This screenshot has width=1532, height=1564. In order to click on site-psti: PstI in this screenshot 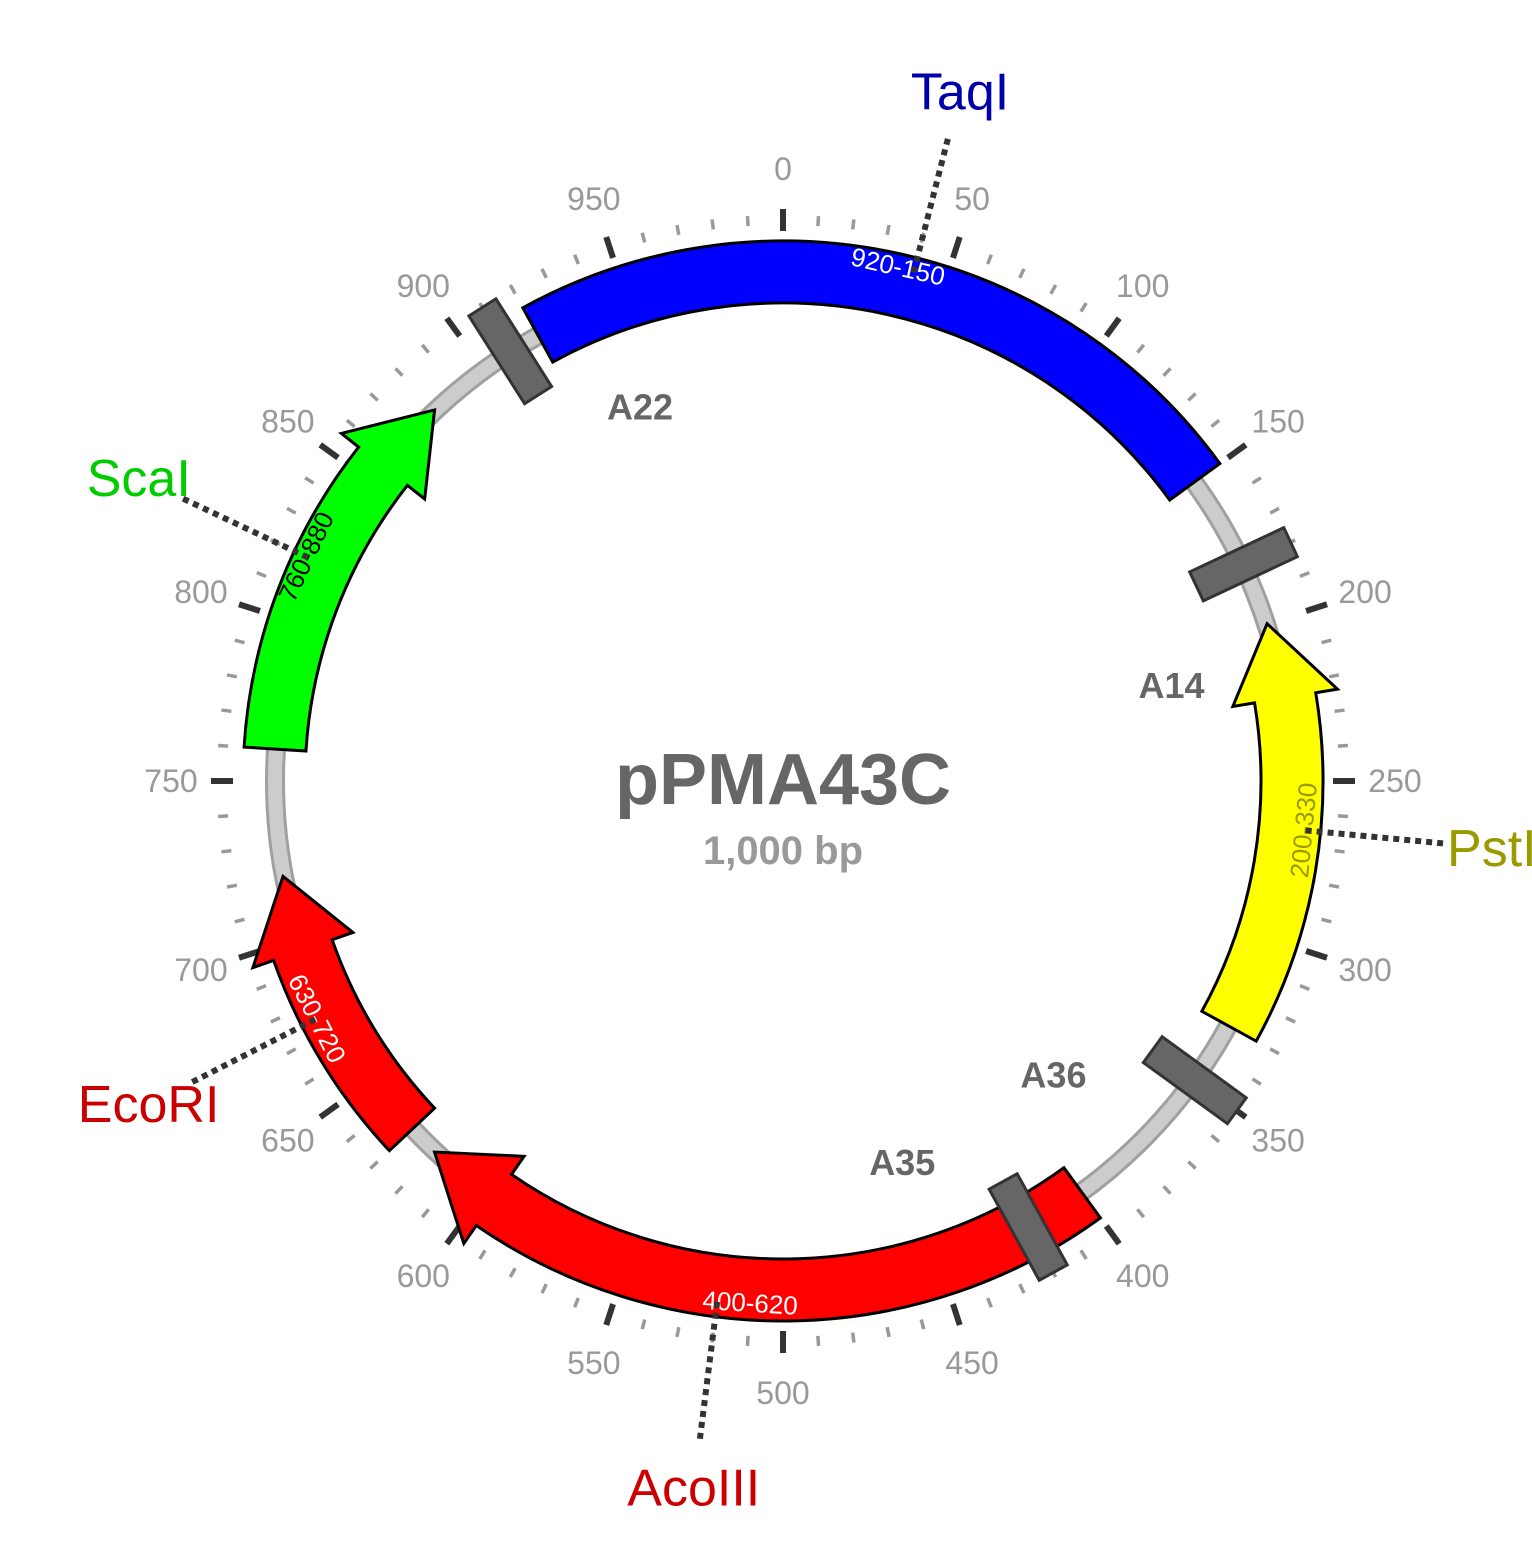, I will do `click(1418, 849)`.